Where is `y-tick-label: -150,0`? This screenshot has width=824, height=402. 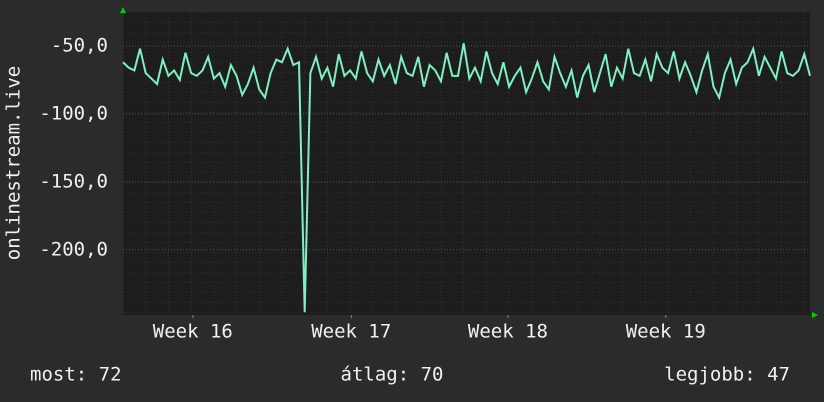
y-tick-label: -150,0 is located at coordinates (73, 181).